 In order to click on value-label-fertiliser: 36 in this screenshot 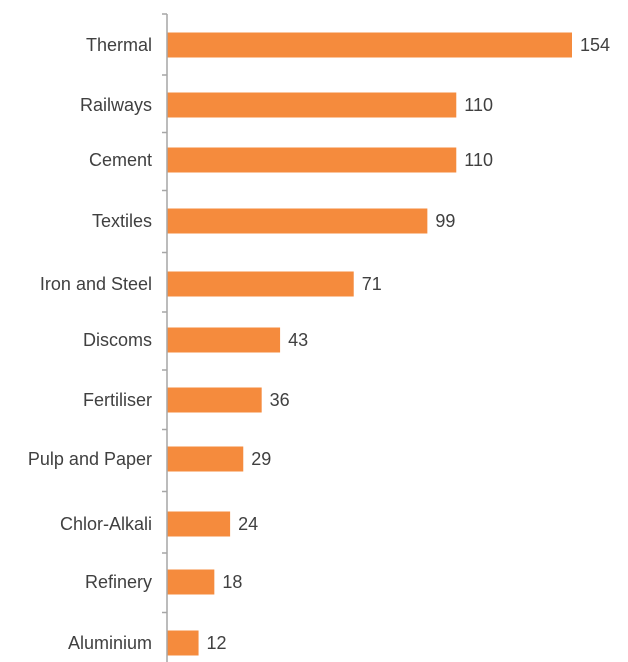, I will do `click(280, 400)`.